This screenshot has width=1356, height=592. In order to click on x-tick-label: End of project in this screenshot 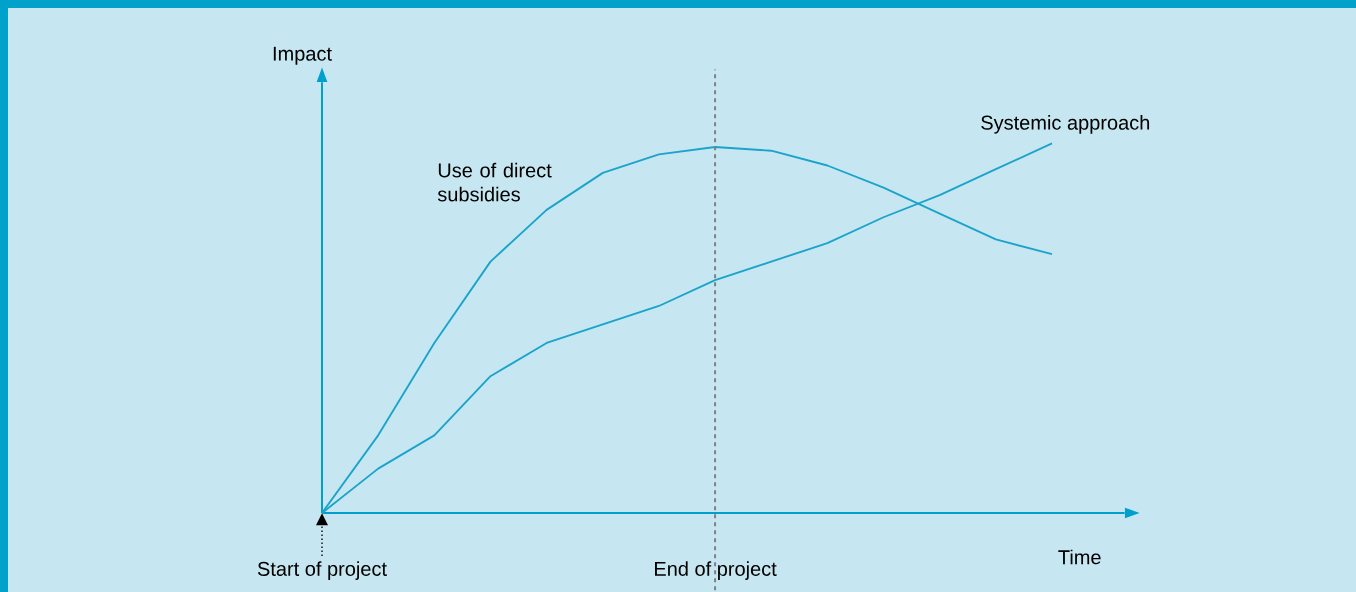, I will do `click(716, 570)`.